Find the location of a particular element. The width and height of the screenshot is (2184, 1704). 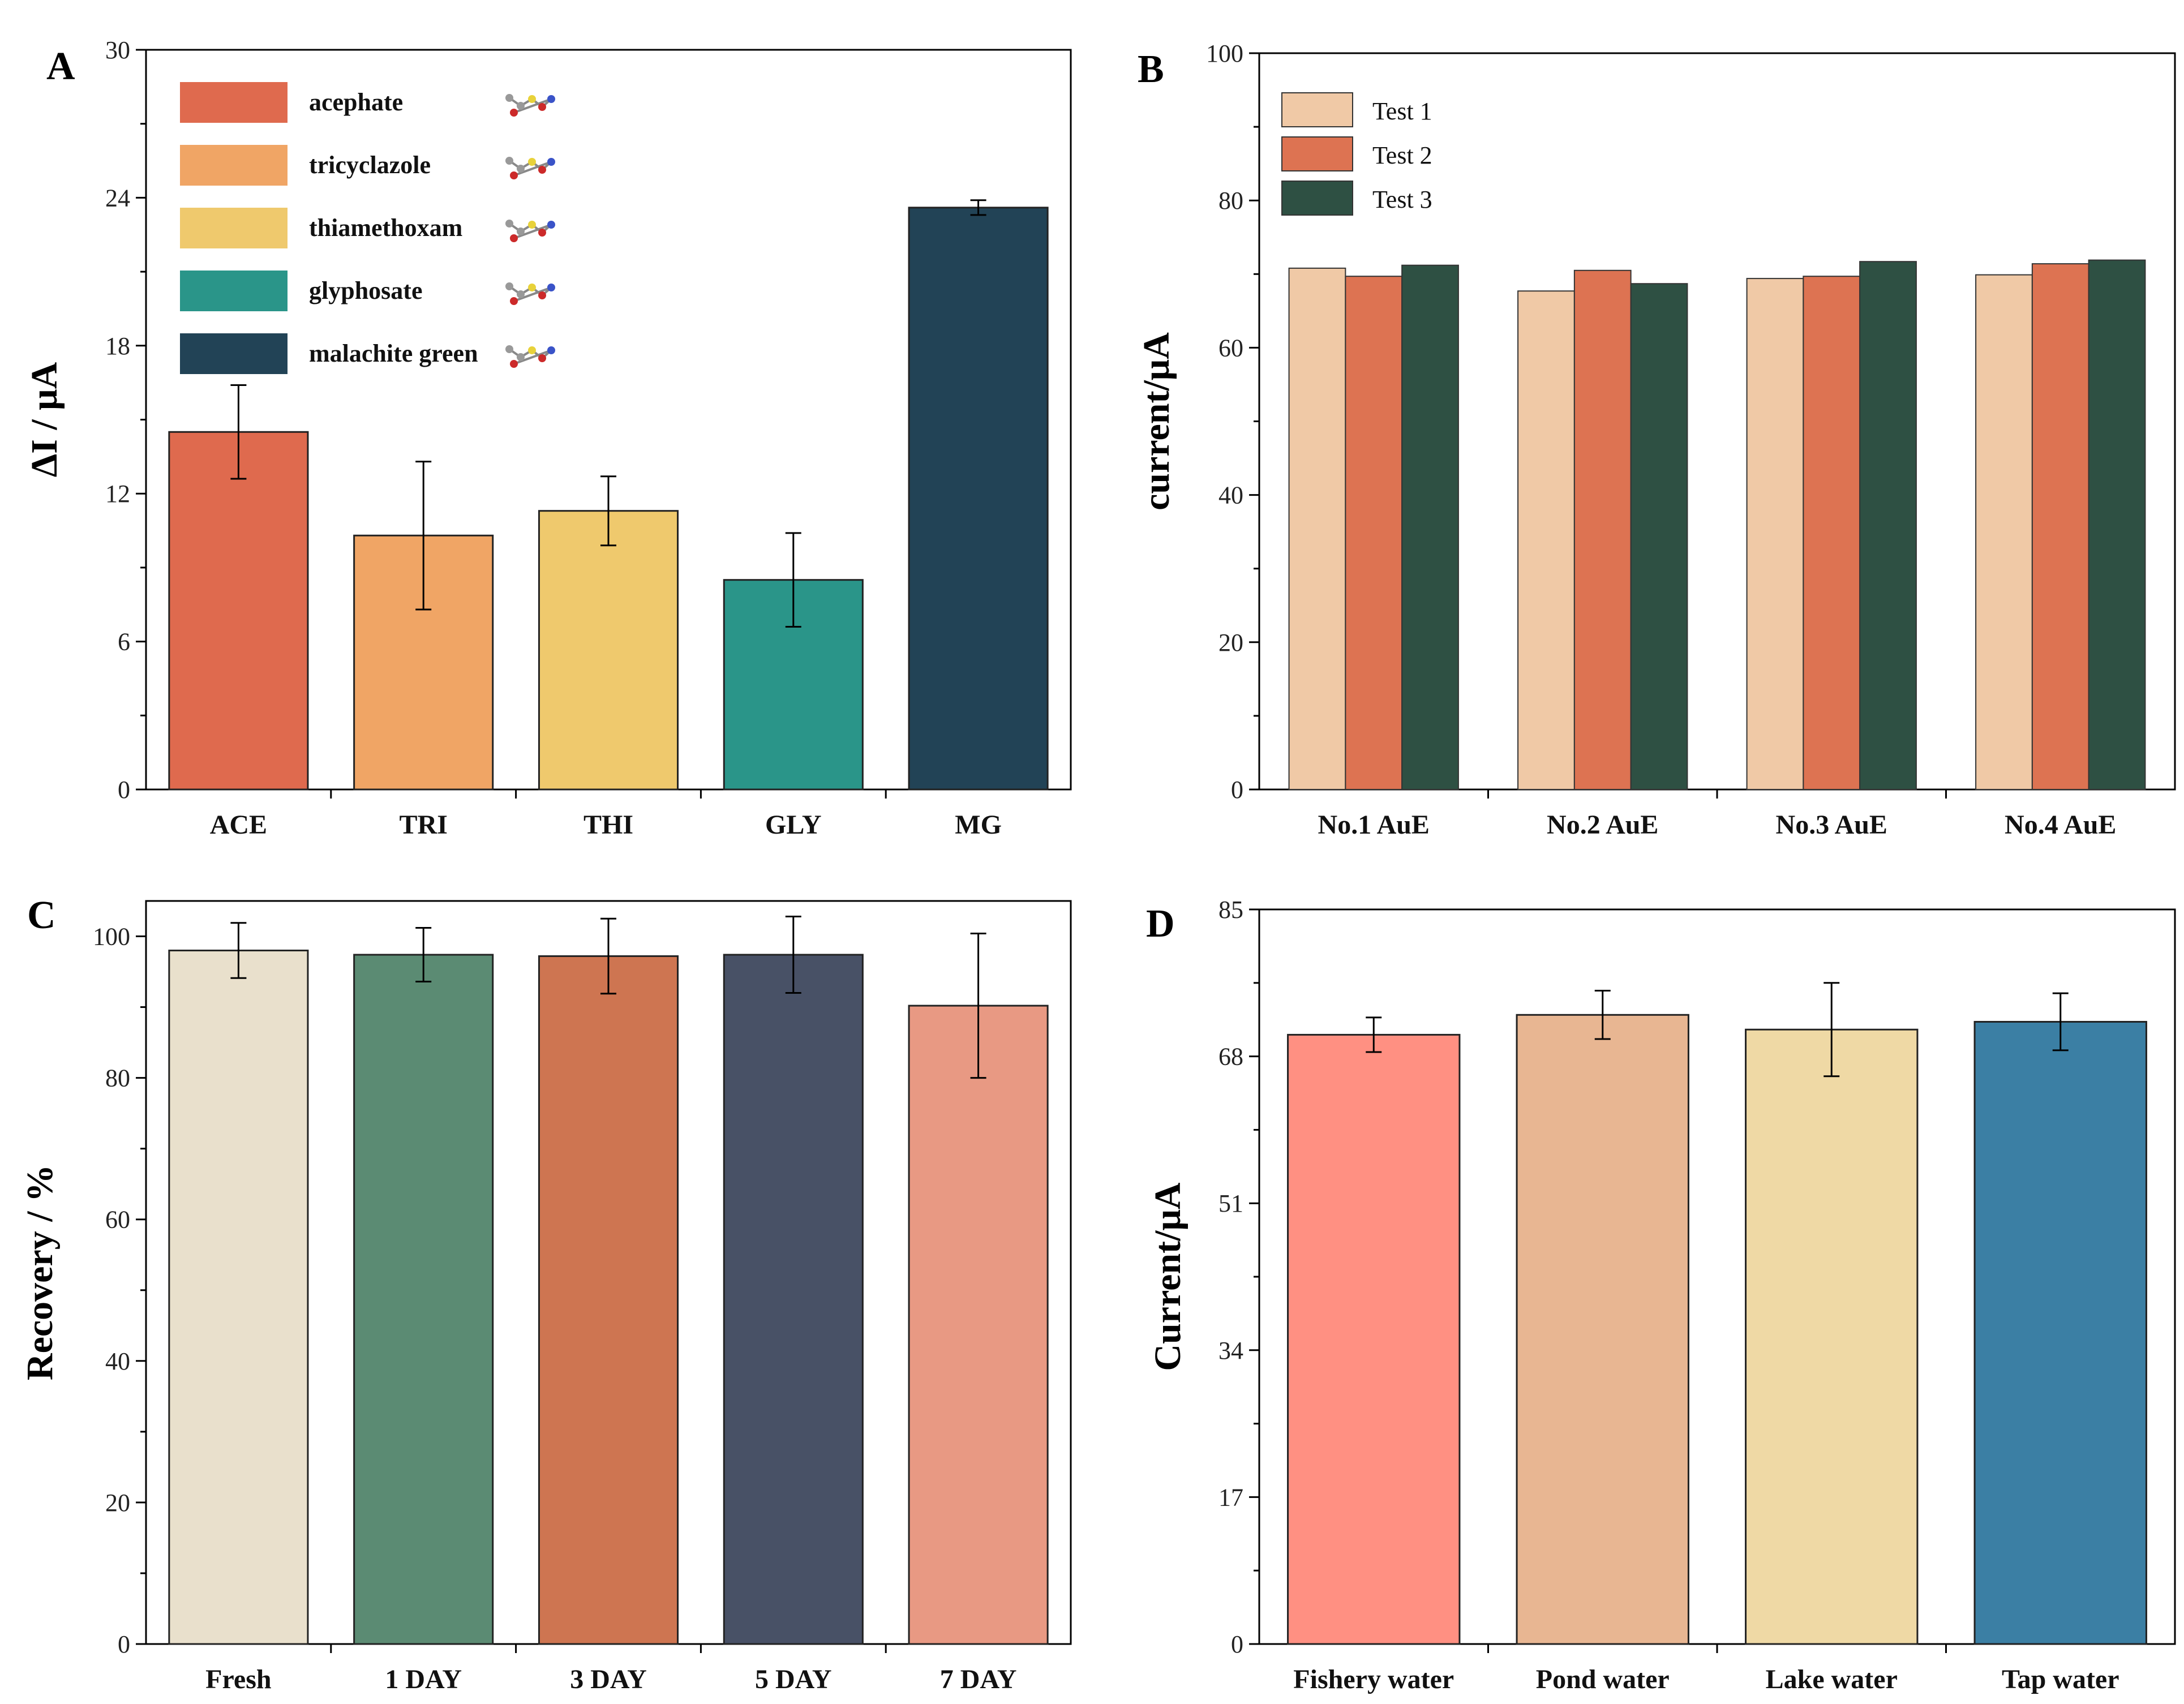

x-tick-label: No.1 AuE is located at coordinates (1374, 825).